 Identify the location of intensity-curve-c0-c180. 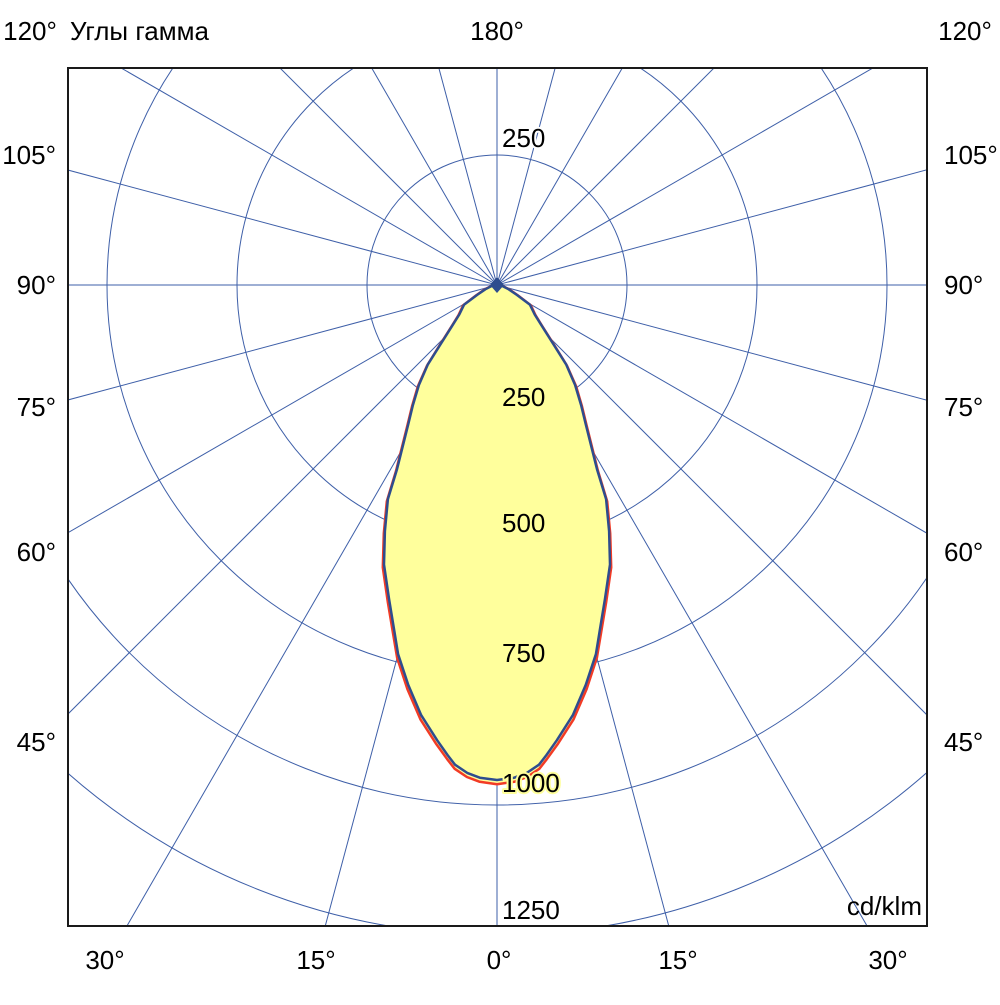
(497, 532).